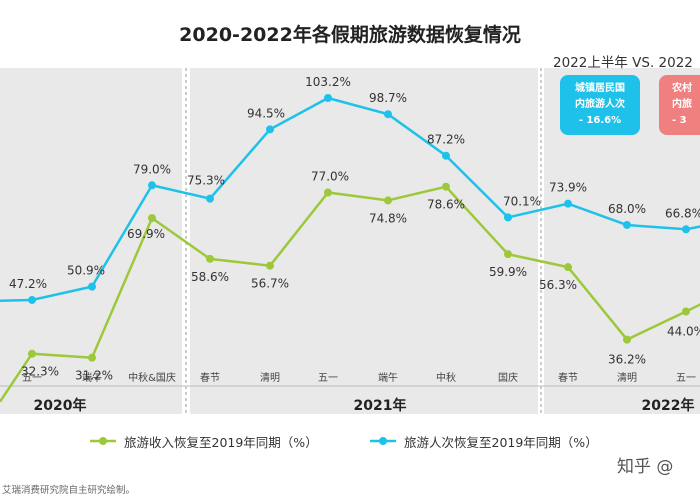 This screenshot has width=700, height=500. What do you see at coordinates (522, 201) in the screenshot?
I see `data-label-visits: 70.1%` at bounding box center [522, 201].